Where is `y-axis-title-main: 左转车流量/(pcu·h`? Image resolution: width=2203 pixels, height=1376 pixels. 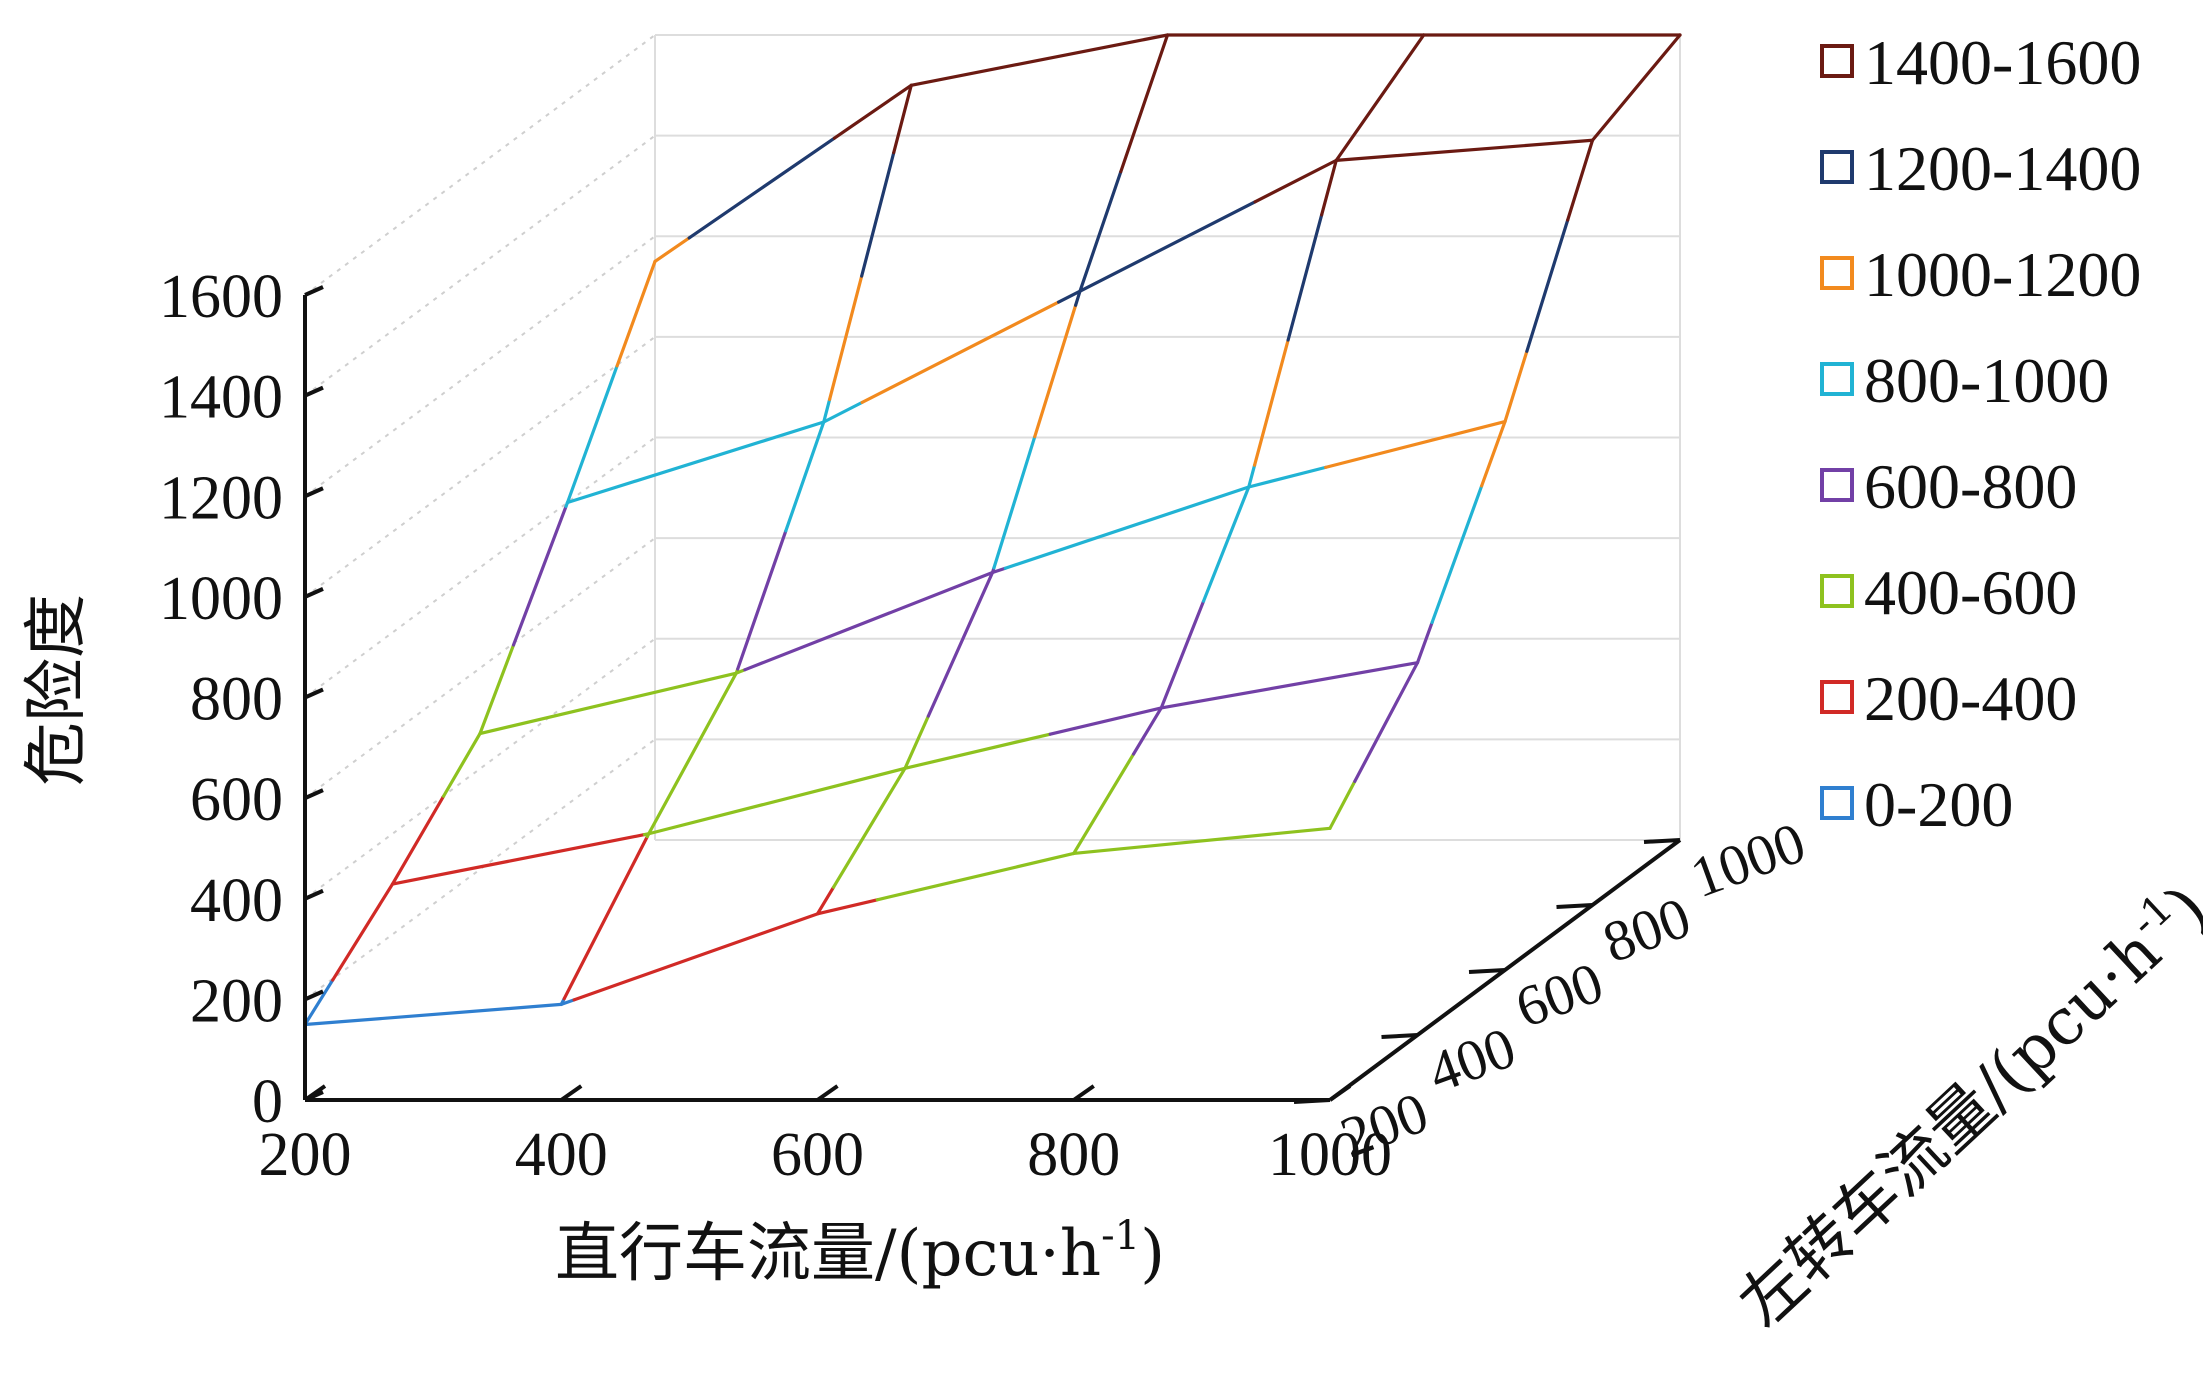
y-axis-title-main: 左转车流量/(pcu·h is located at coordinates (1950, 1128).